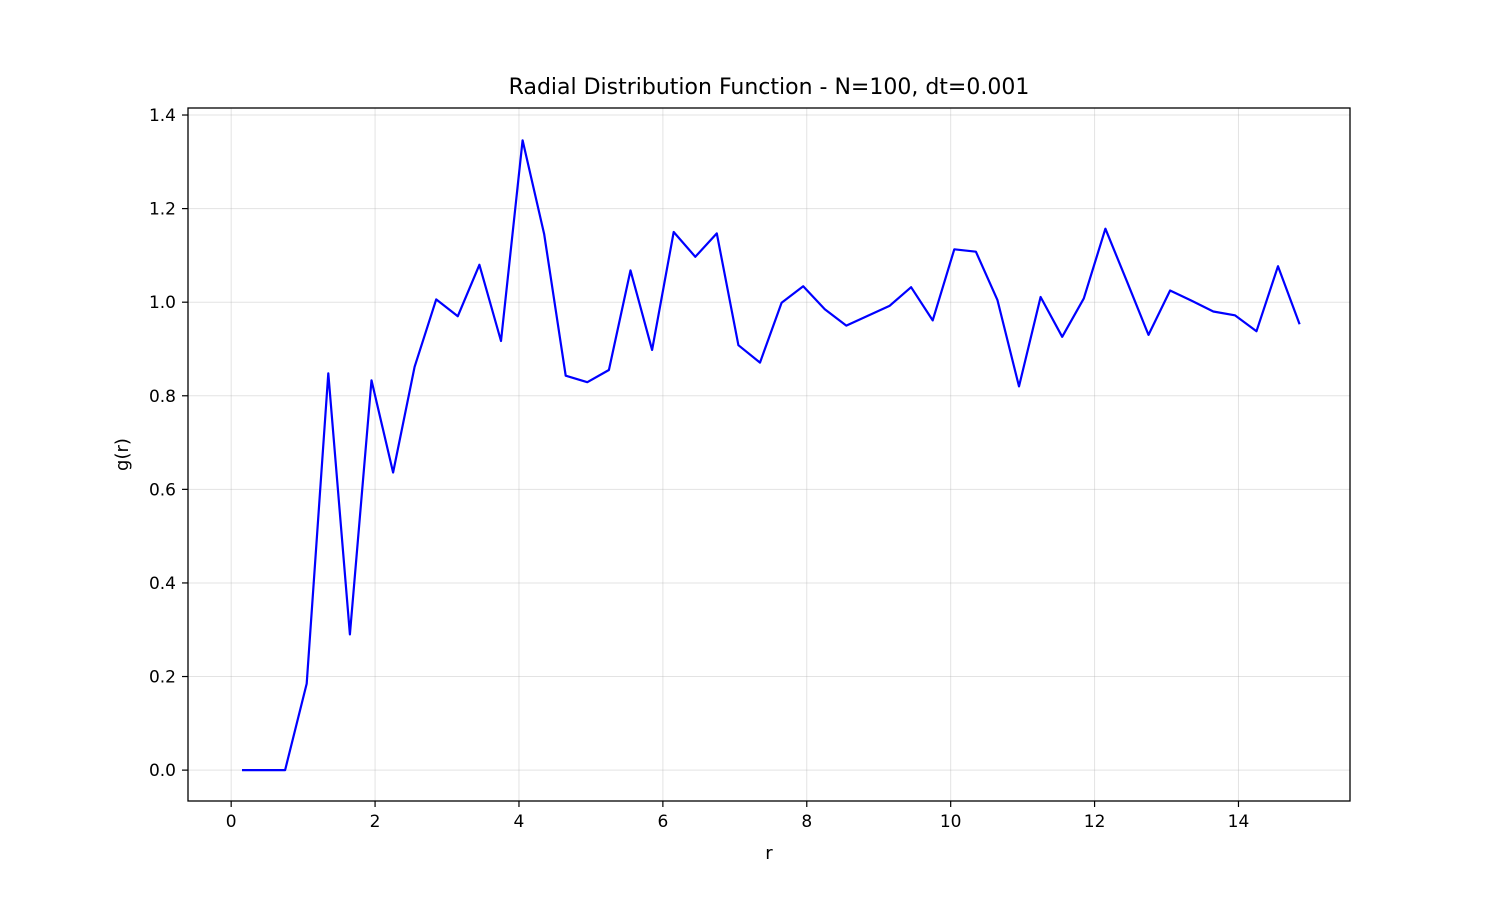 The height and width of the screenshot is (900, 1500). Describe the element at coordinates (1239, 822) in the screenshot. I see `x-tick-label: 14` at that location.